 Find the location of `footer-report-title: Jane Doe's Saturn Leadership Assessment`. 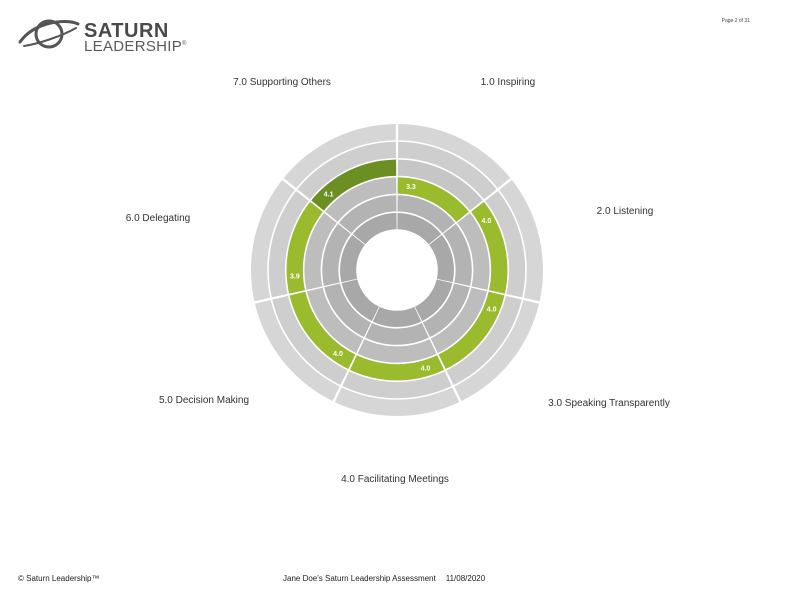

footer-report-title: Jane Doe's Saturn Leadership Assessment is located at coordinates (359, 578).